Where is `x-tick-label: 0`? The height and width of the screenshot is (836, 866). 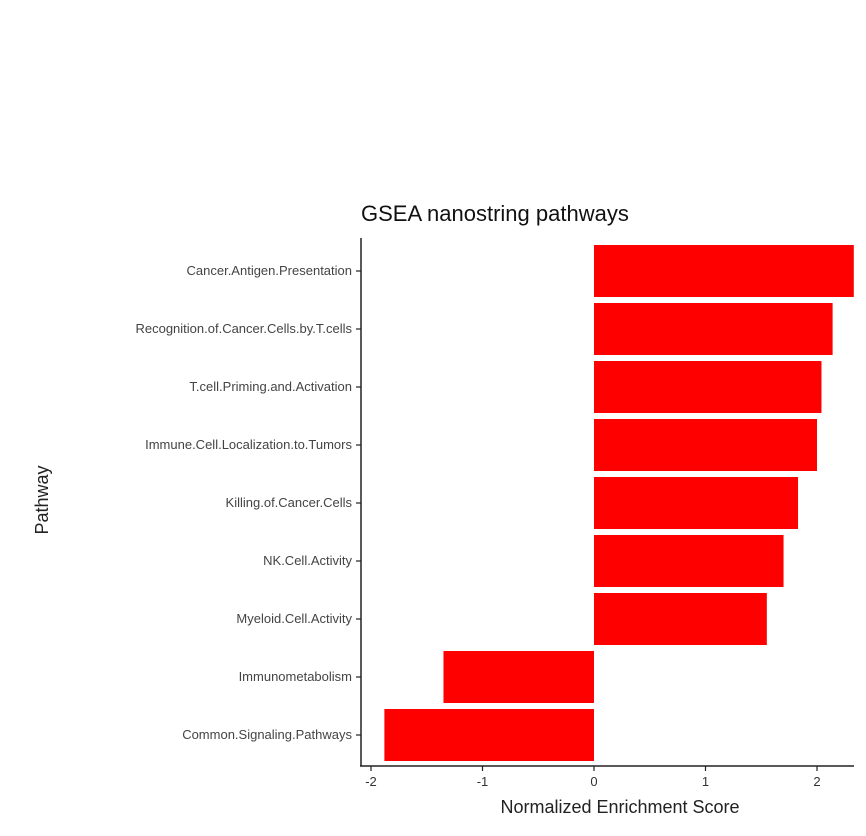 x-tick-label: 0 is located at coordinates (593, 781).